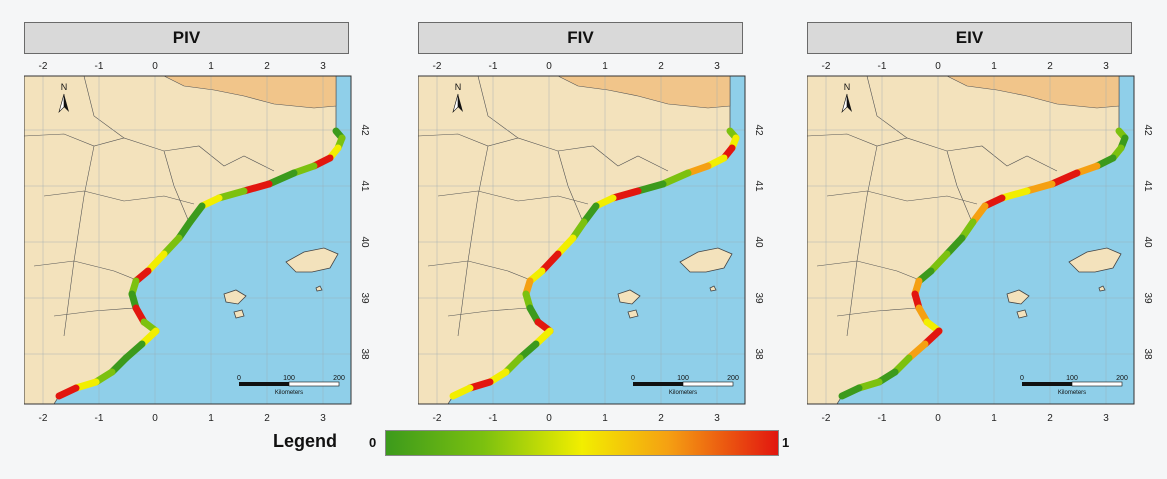 The height and width of the screenshot is (479, 1167). What do you see at coordinates (580, 38) in the screenshot?
I see `panel-title: FIV` at bounding box center [580, 38].